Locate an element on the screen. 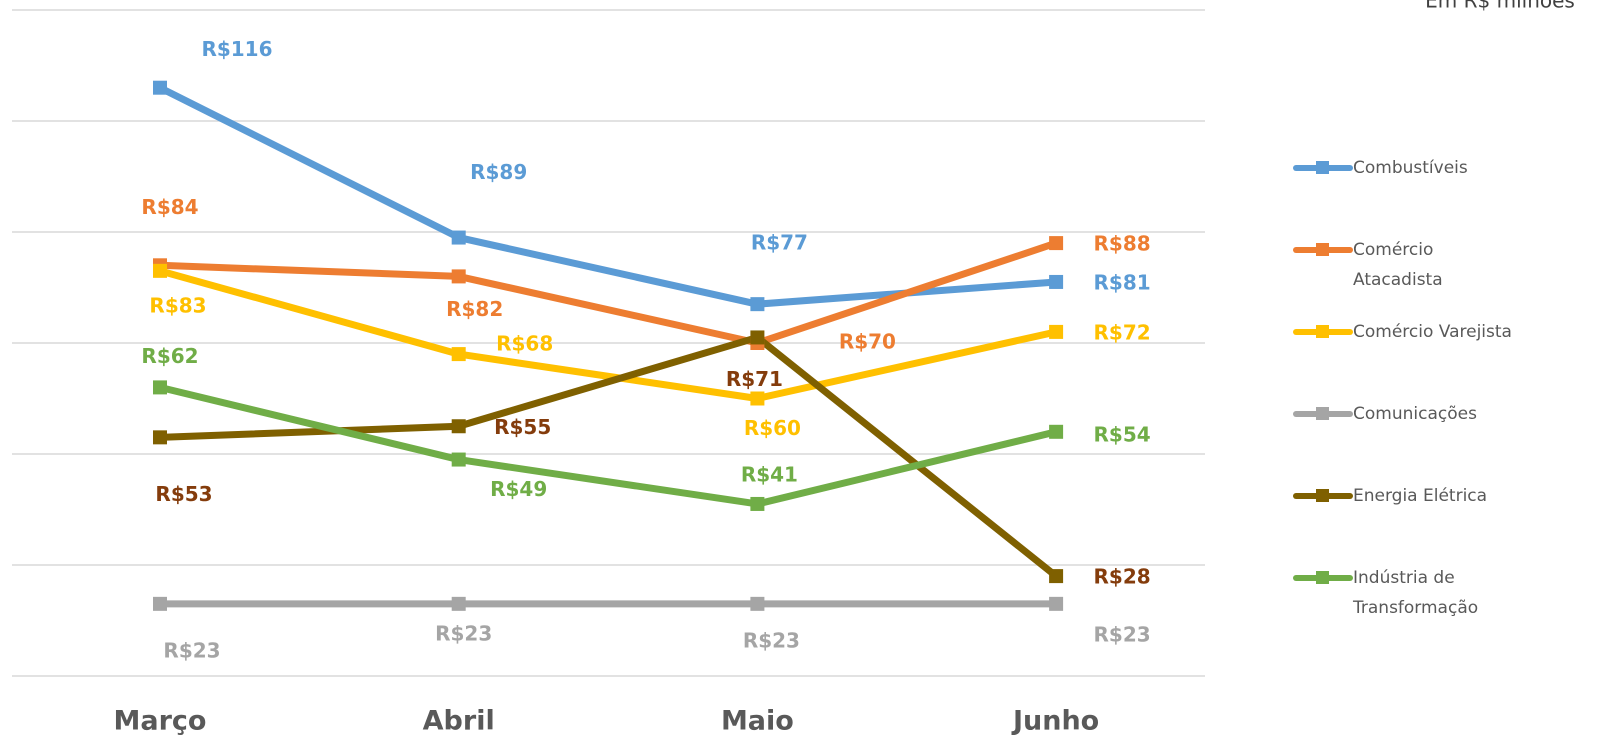  legend-label: Comércio Varejista is located at coordinates (1432, 332).